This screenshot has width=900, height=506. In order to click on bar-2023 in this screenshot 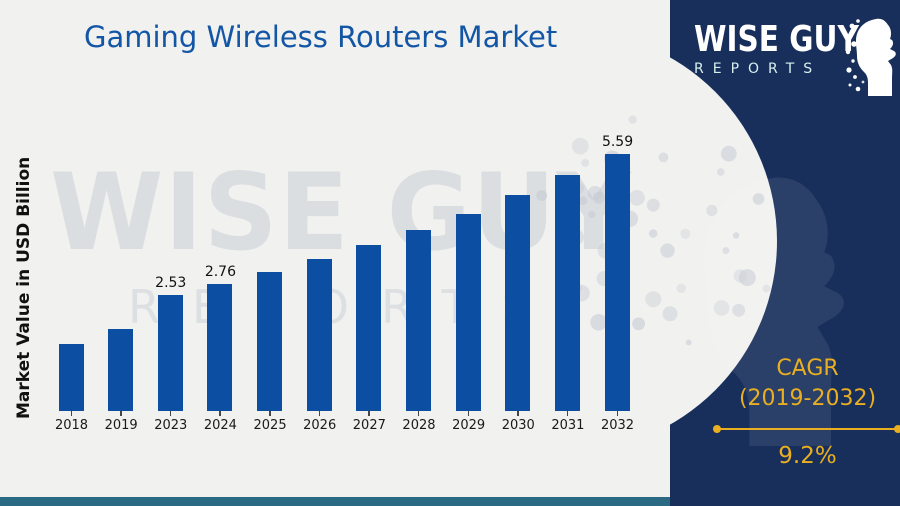, I will do `click(170, 353)`.